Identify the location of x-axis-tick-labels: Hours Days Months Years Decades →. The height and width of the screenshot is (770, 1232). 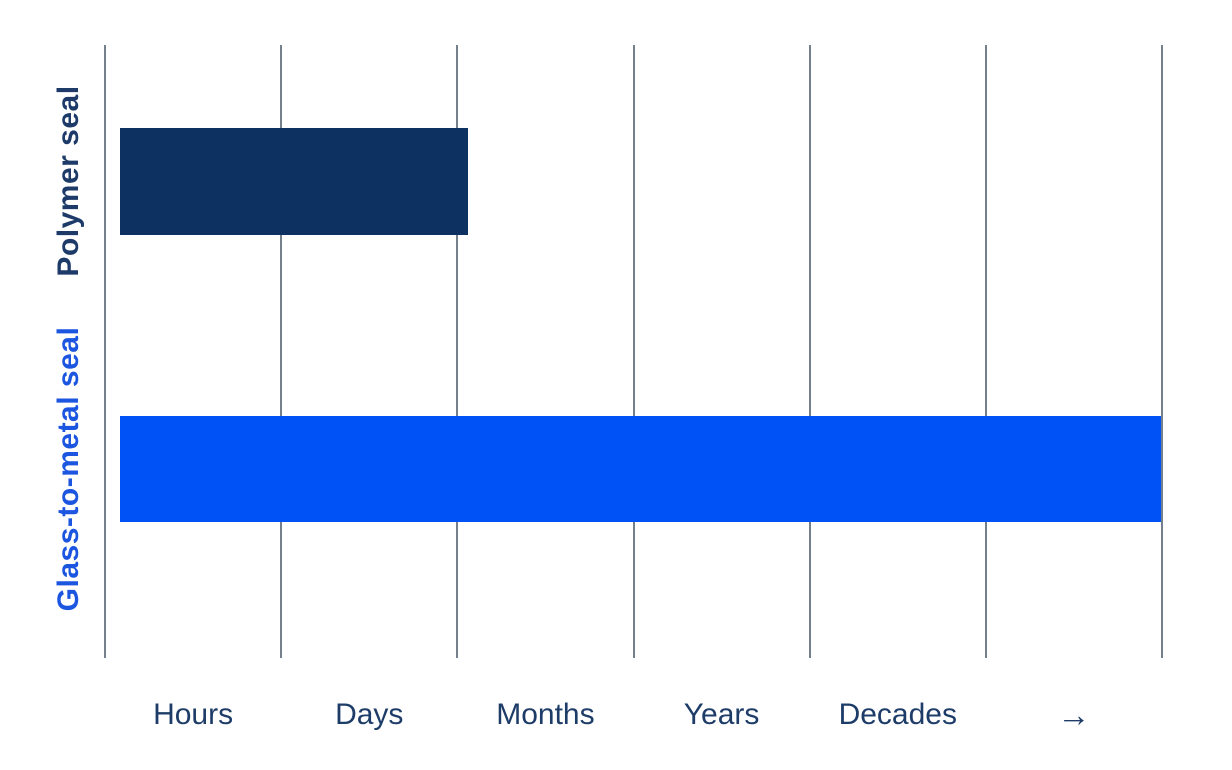
(633, 715).